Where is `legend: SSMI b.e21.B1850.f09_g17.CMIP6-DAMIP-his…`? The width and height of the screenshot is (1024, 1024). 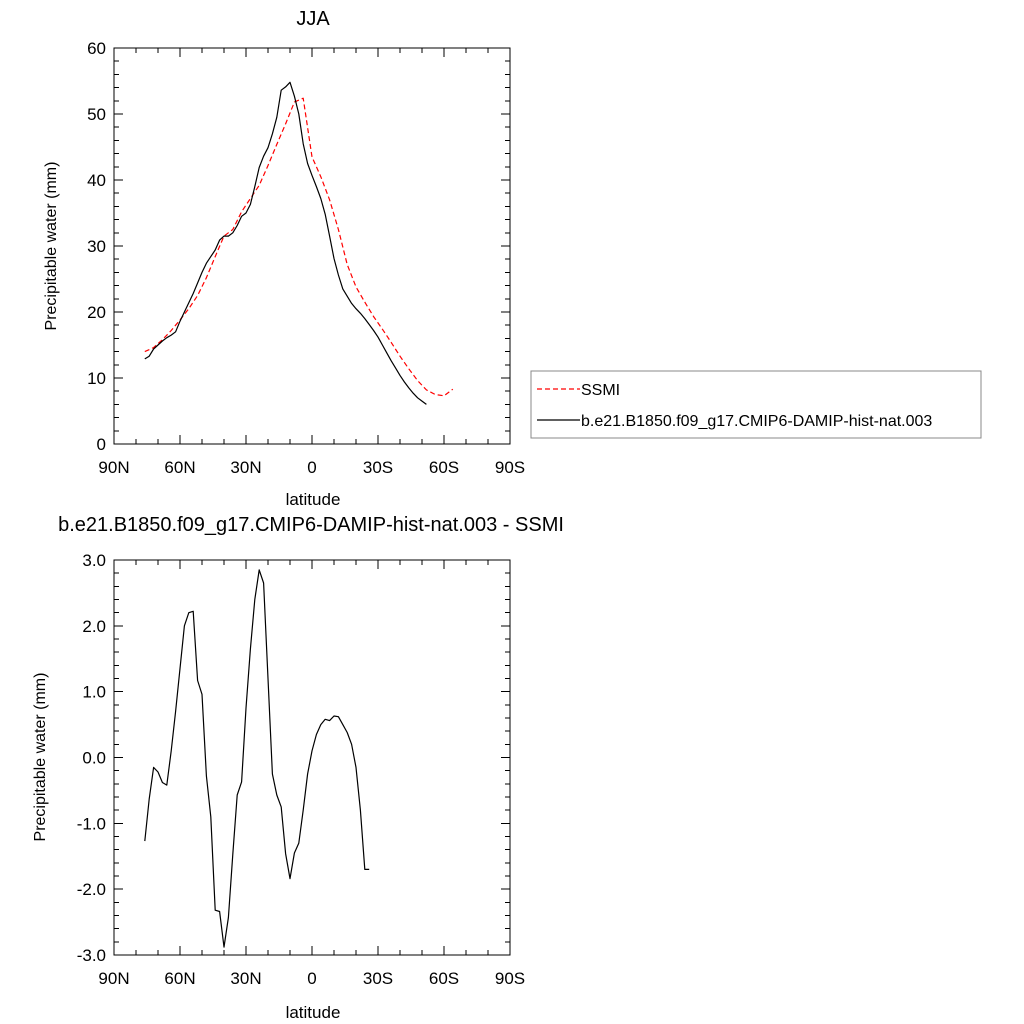
legend: SSMI b.e21.B1850.f09_g17.CMIP6-DAMIP-his… is located at coordinates (756, 404).